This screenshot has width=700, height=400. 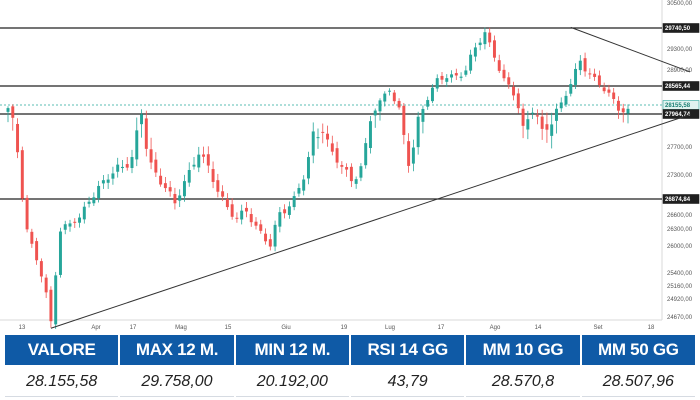 I want to click on y-tick-label: 28900,00, so click(x=680, y=71).